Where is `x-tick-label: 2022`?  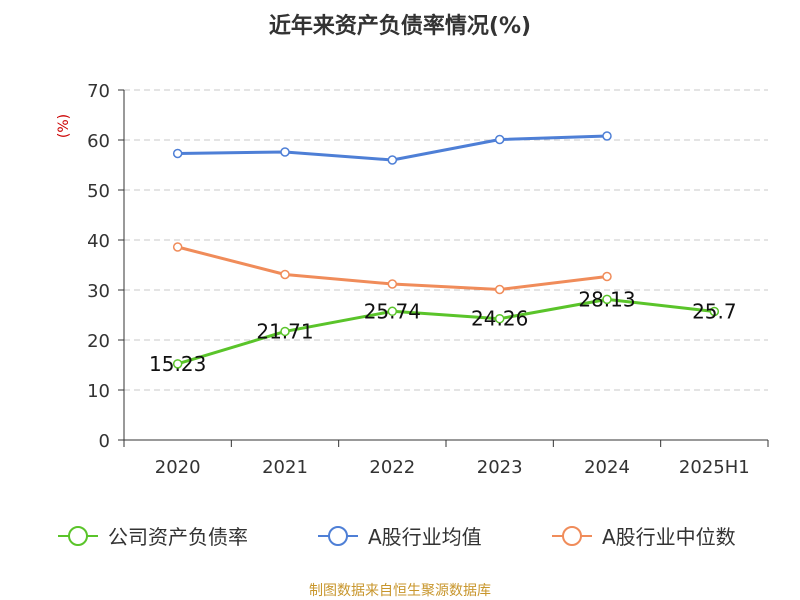
x-tick-label: 2022 is located at coordinates (392, 467).